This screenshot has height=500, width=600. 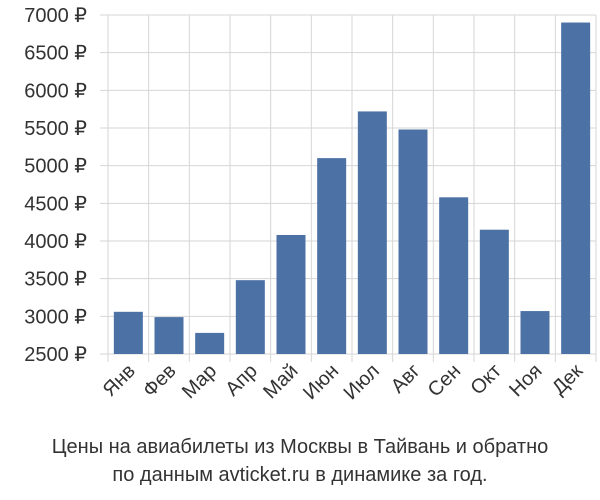 I want to click on x-tick-label: Окт, so click(x=485, y=379).